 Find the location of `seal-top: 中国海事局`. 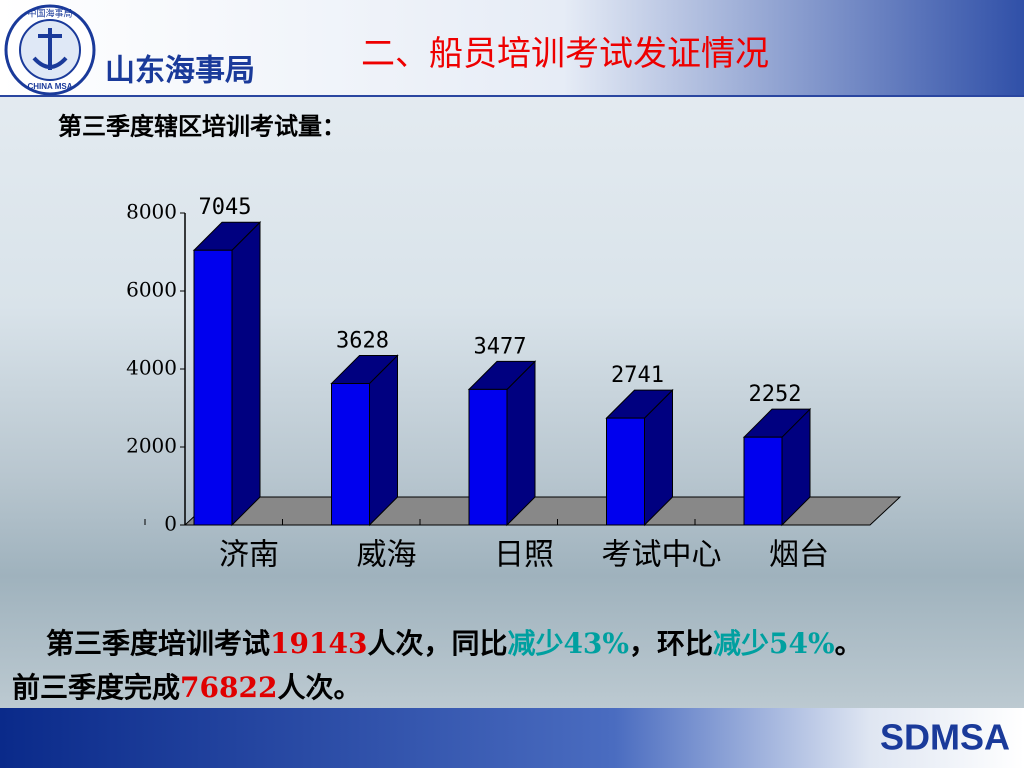

seal-top: 中国海事局 is located at coordinates (49, 14).